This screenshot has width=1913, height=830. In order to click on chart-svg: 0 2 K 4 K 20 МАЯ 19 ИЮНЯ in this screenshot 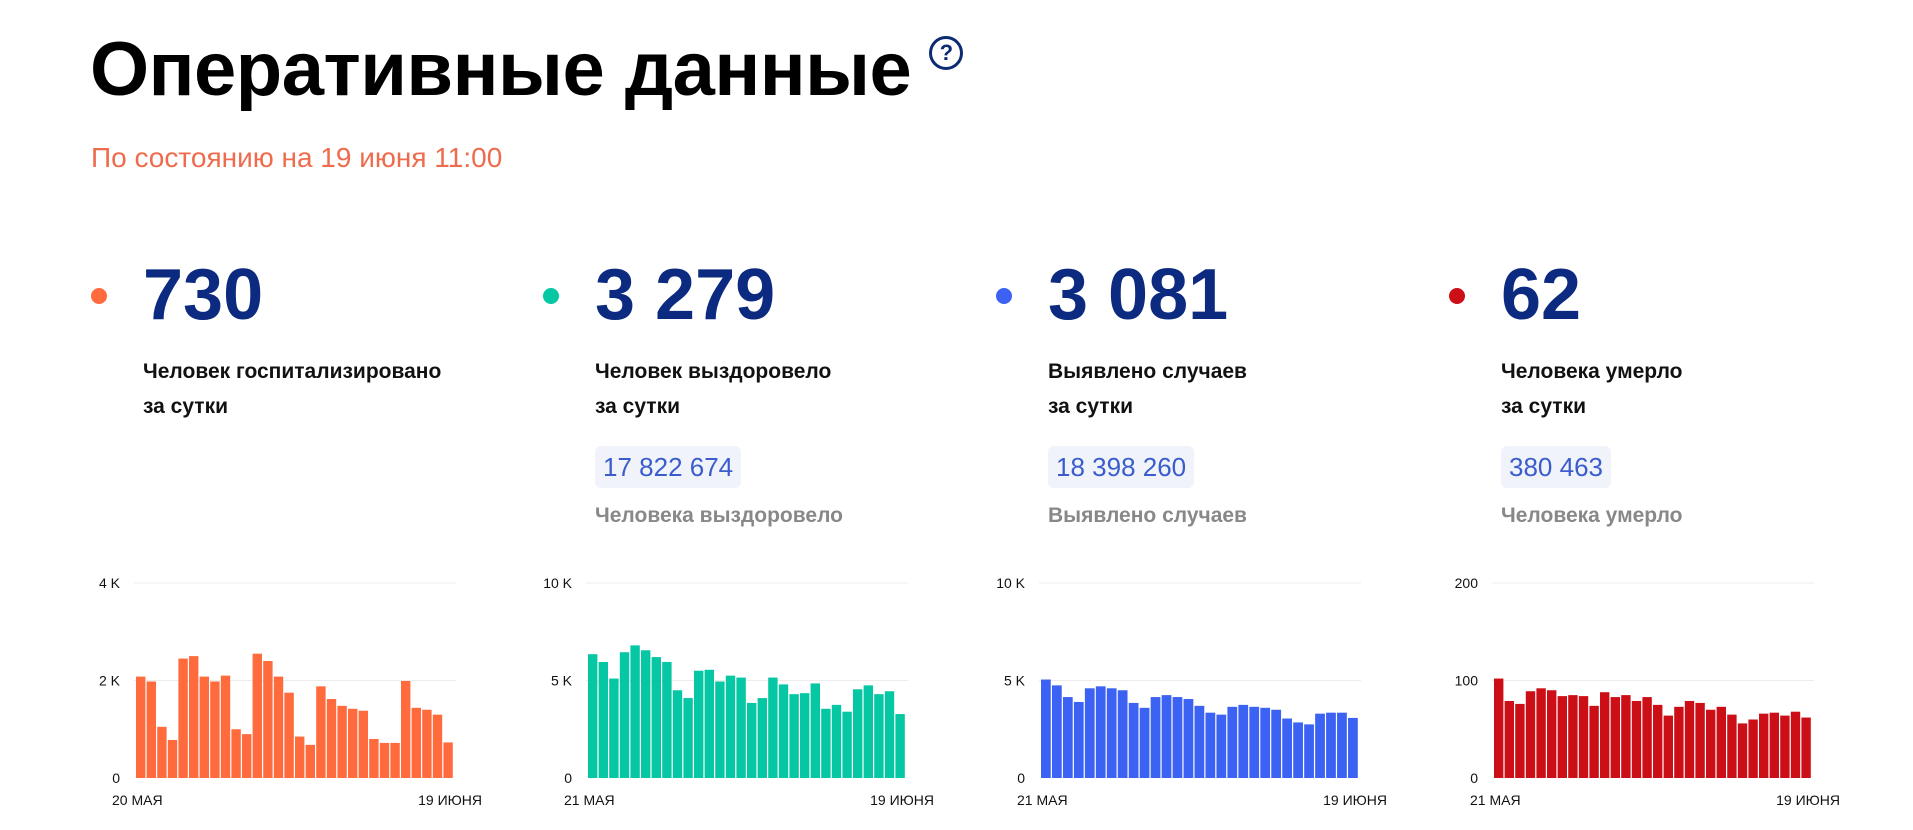, I will do `click(290, 691)`.